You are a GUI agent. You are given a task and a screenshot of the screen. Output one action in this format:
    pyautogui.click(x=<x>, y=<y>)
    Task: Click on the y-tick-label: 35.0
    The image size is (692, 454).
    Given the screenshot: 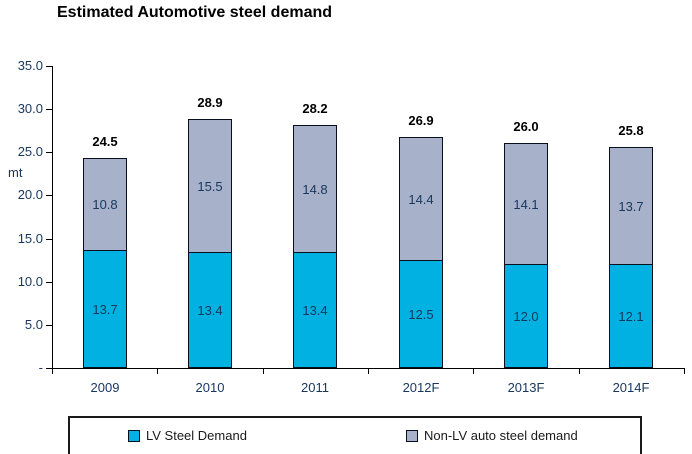 What is the action you would take?
    pyautogui.click(x=30, y=65)
    